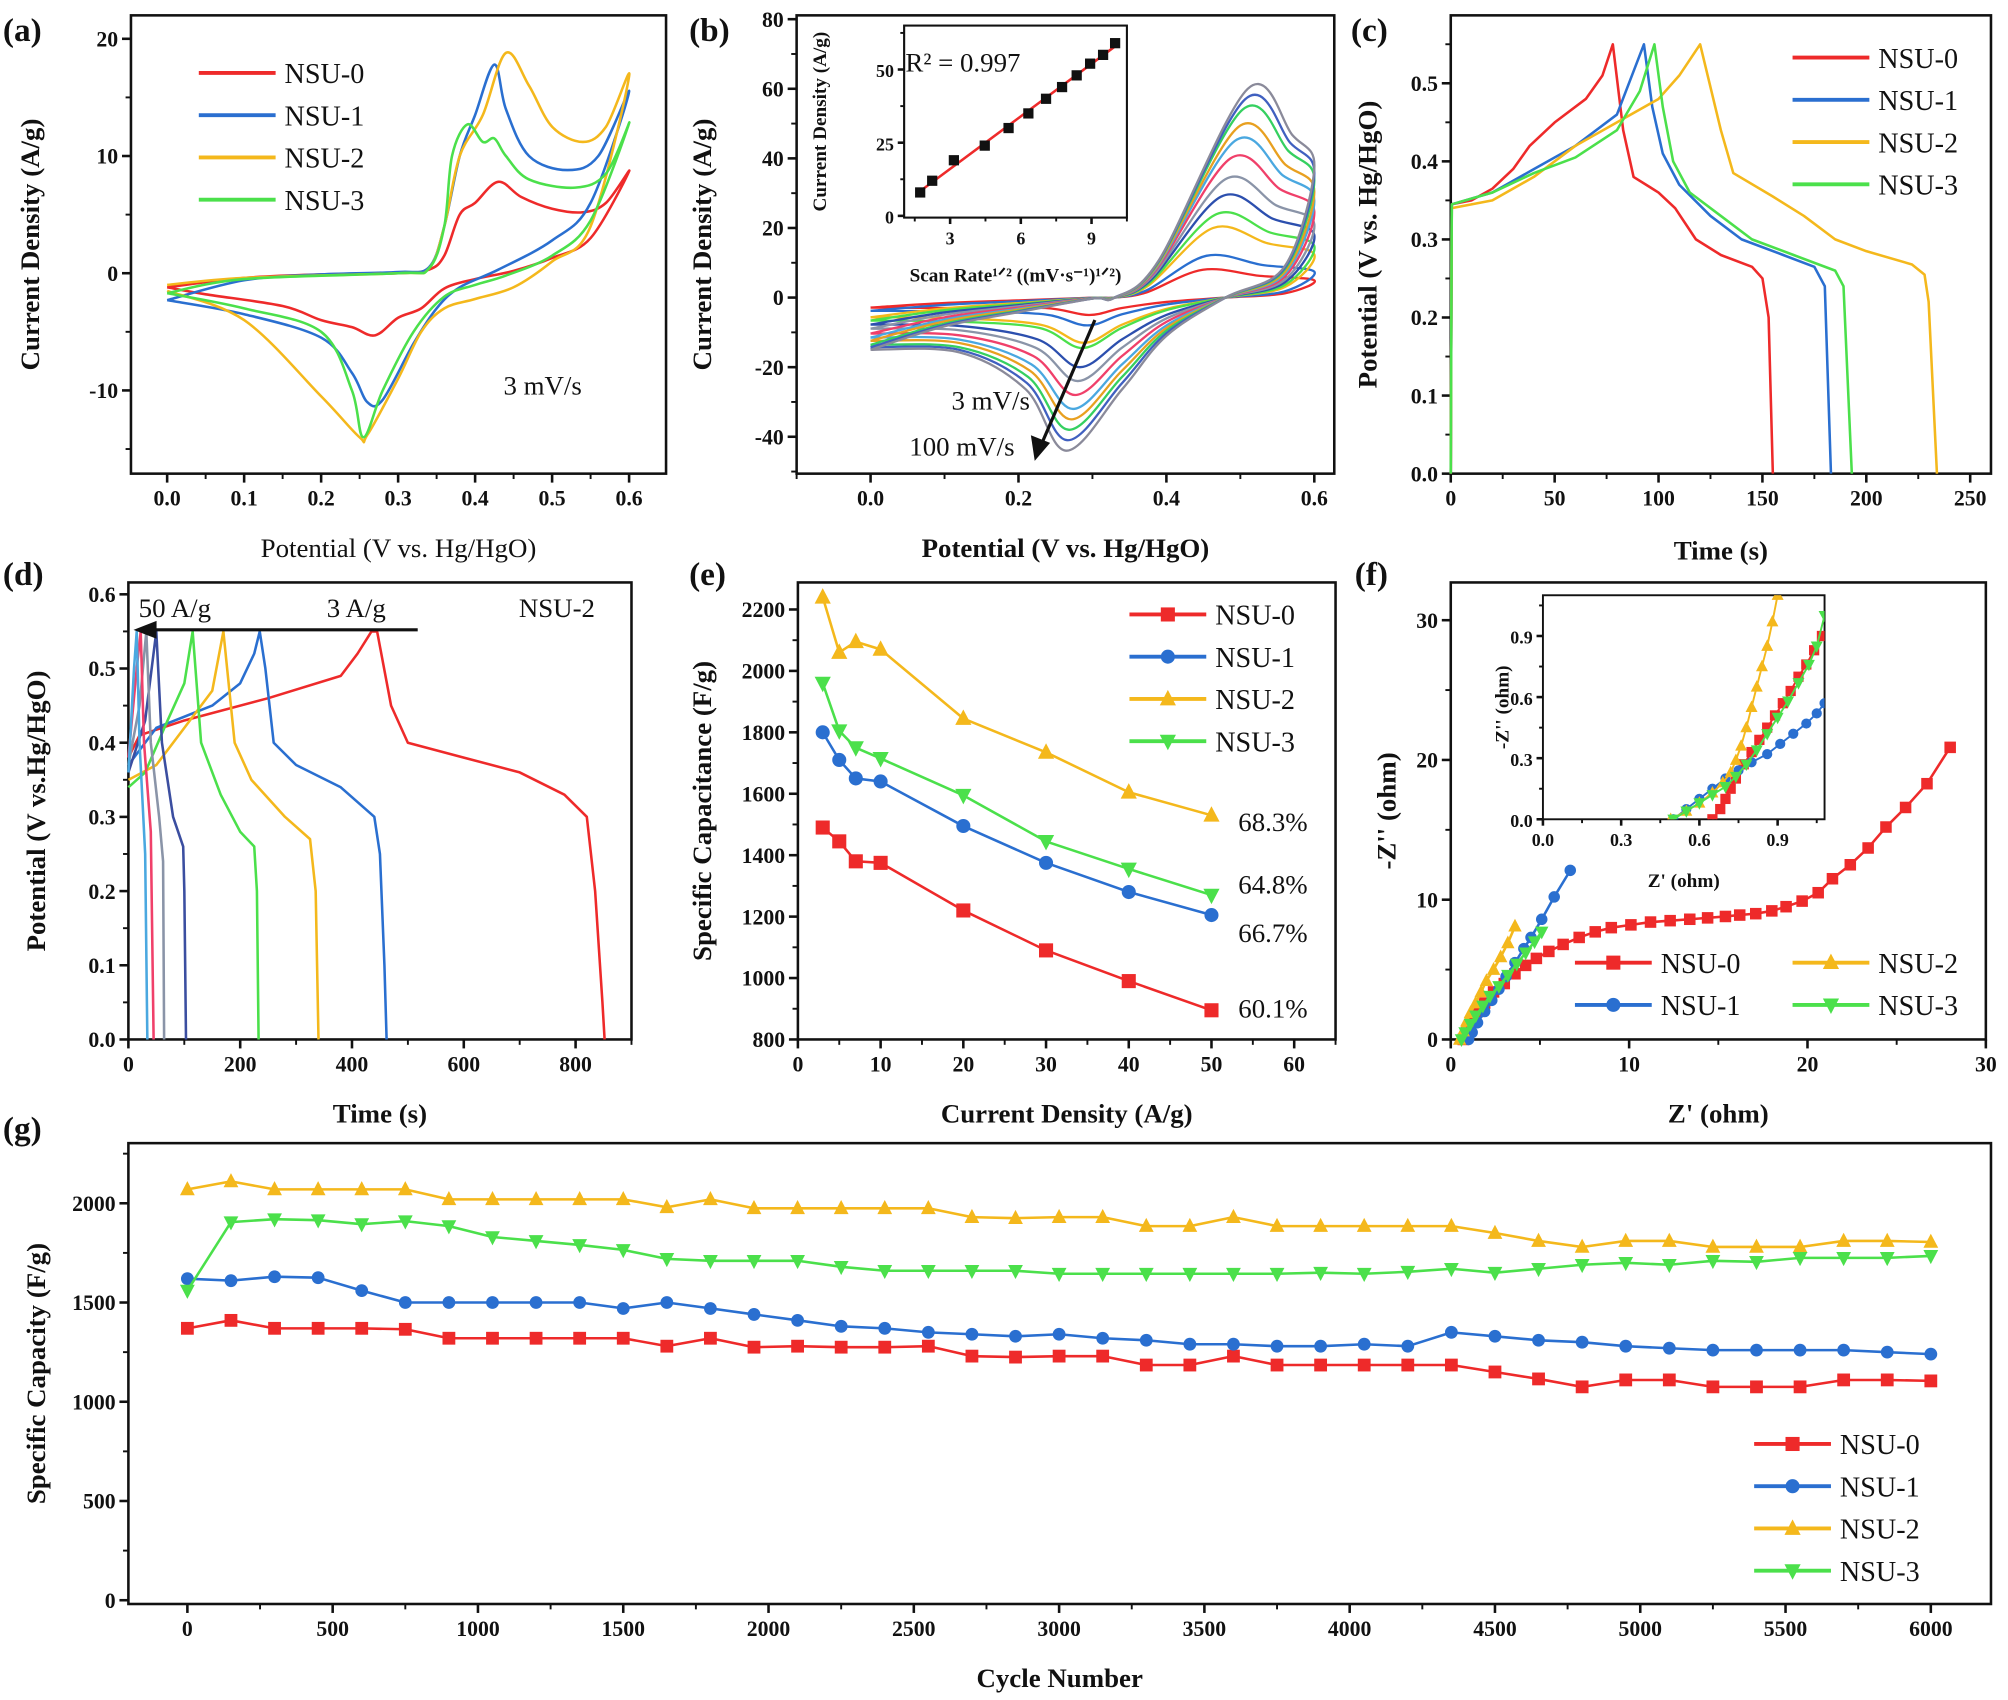  Describe the element at coordinates (870, 499) in the screenshot. I see `x-tick-label: 0.0` at that location.